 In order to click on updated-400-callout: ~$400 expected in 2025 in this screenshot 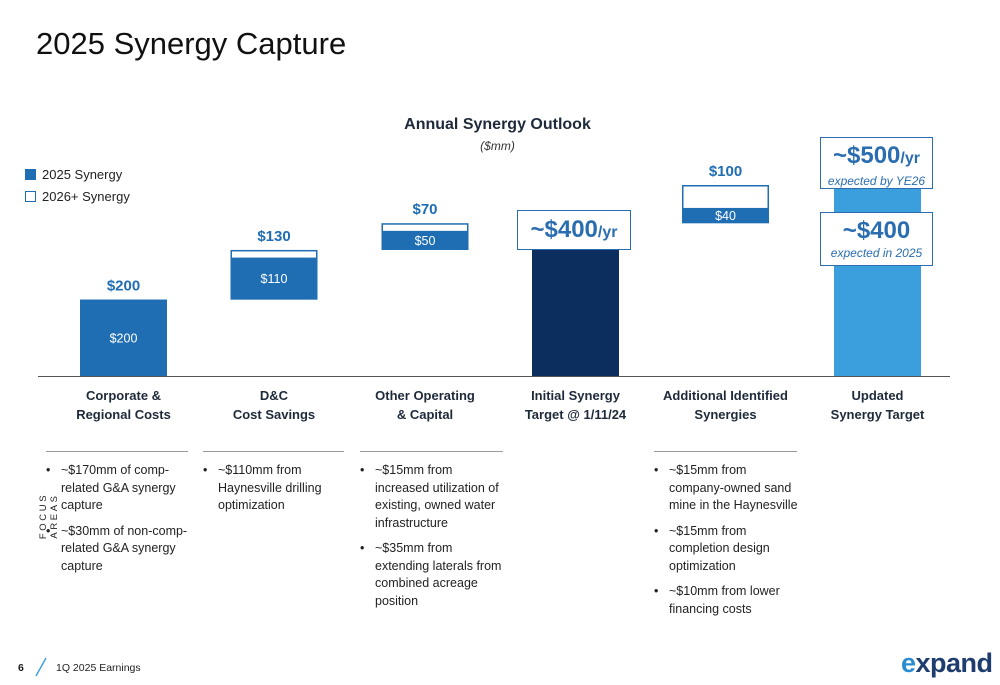, I will do `click(876, 239)`.